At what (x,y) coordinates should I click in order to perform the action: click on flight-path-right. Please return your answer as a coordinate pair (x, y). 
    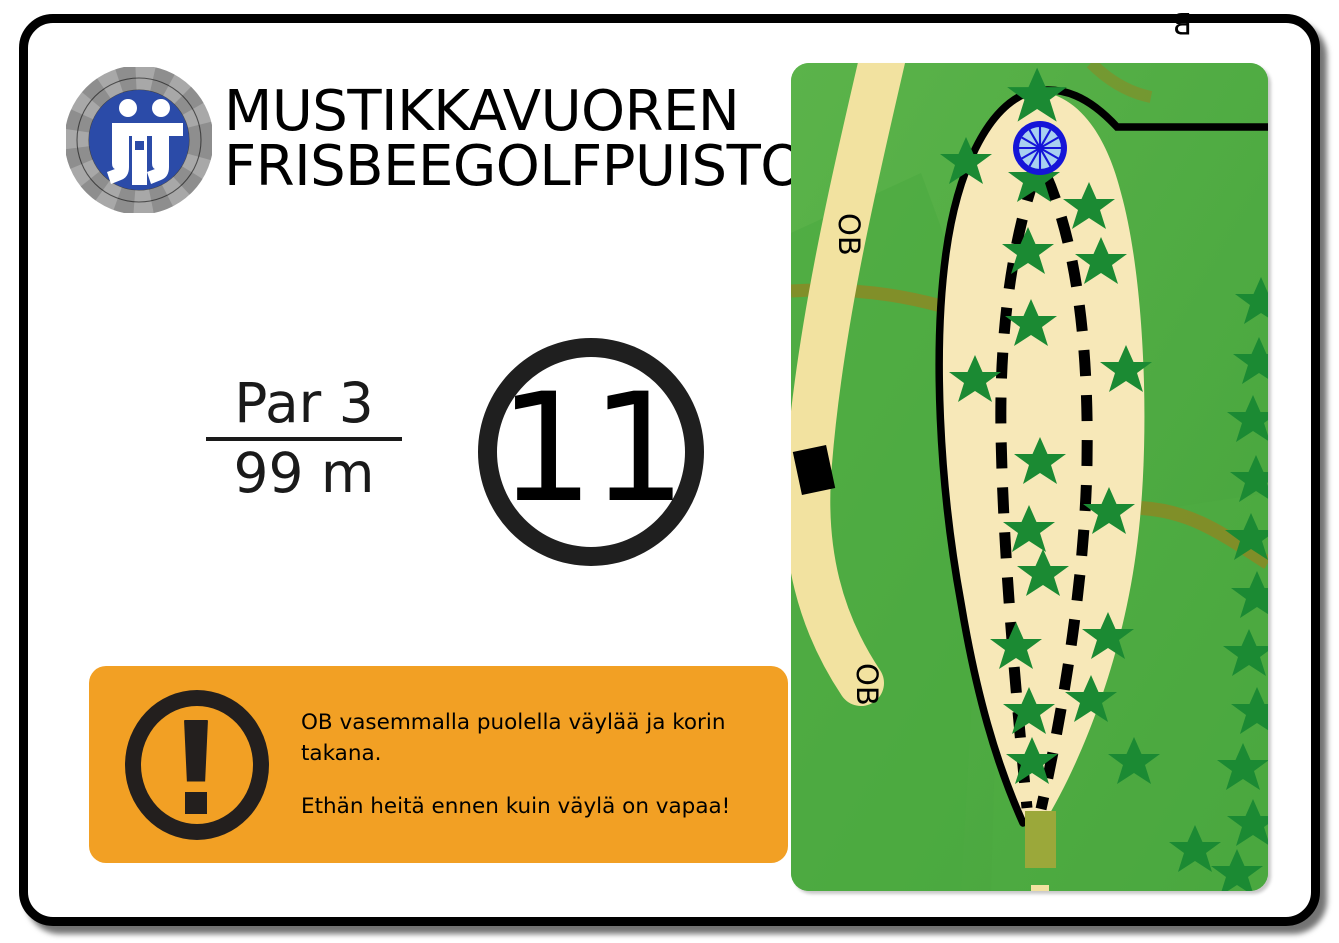
    Looking at the image, I should click on (1064, 491).